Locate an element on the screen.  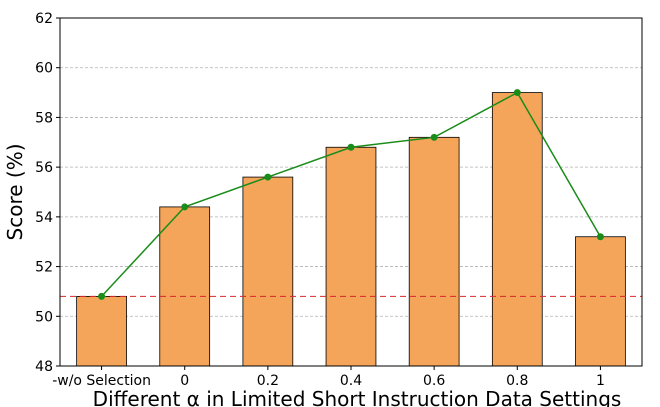
y-axis-label: Score (%) is located at coordinates (15, 192).